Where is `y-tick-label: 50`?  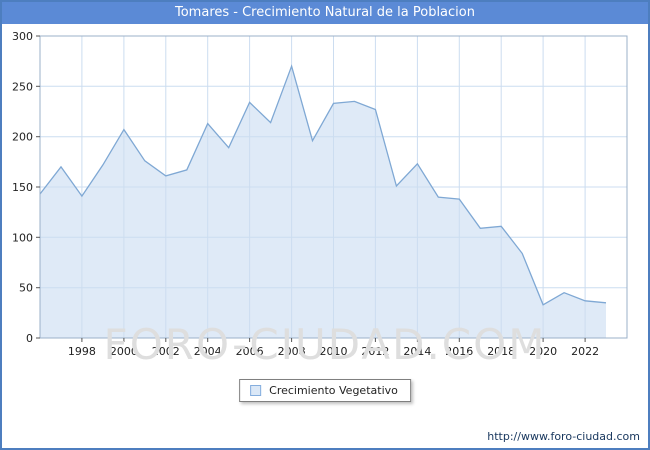
y-tick-label: 50 is located at coordinates (26, 288).